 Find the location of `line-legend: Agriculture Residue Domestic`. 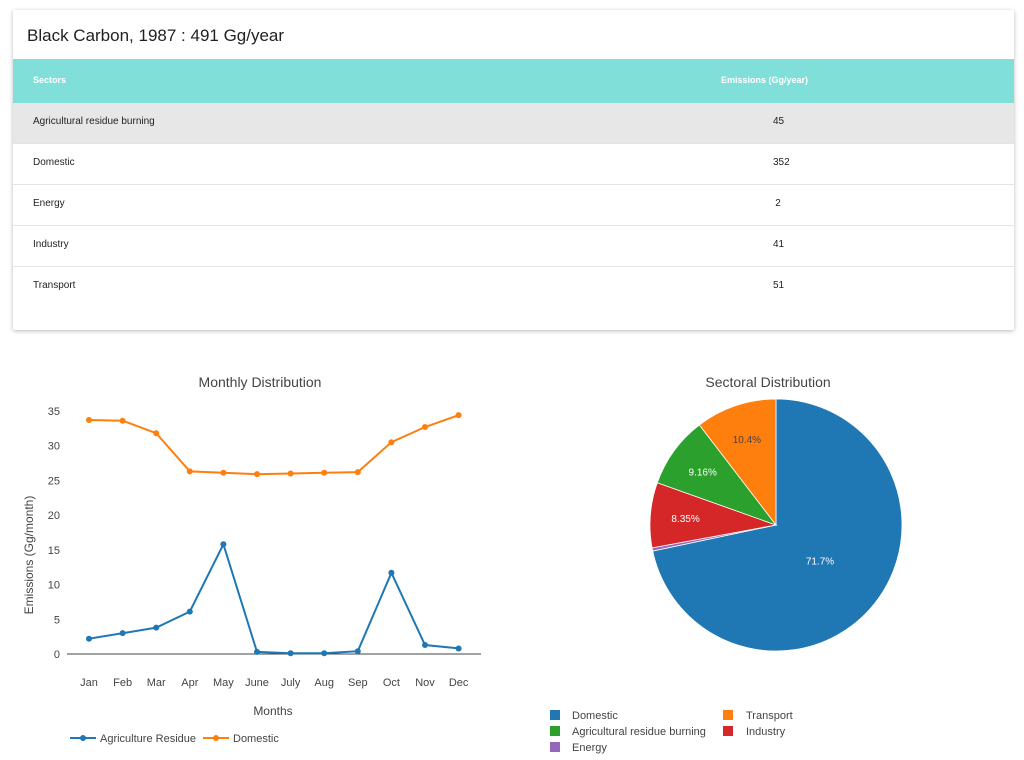

line-legend: Agriculture Residue Domestic is located at coordinates (174, 739).